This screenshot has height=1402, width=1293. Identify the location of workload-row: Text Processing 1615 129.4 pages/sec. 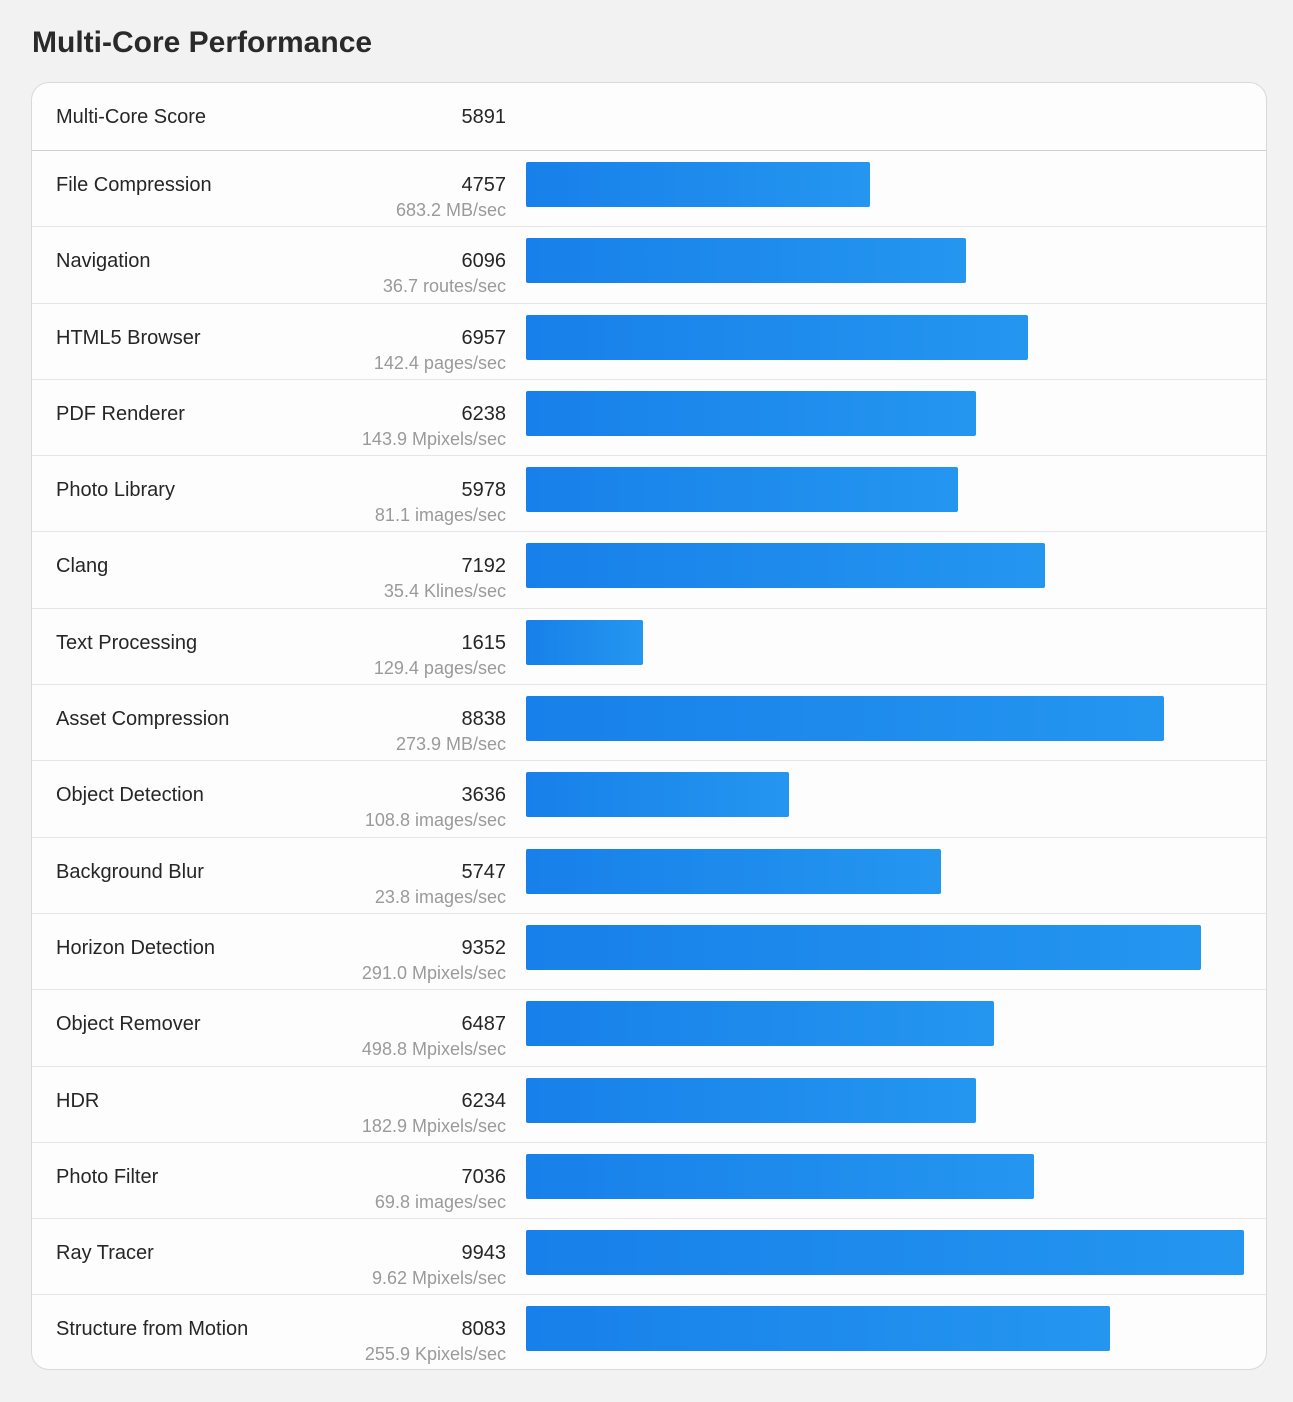
(649, 647).